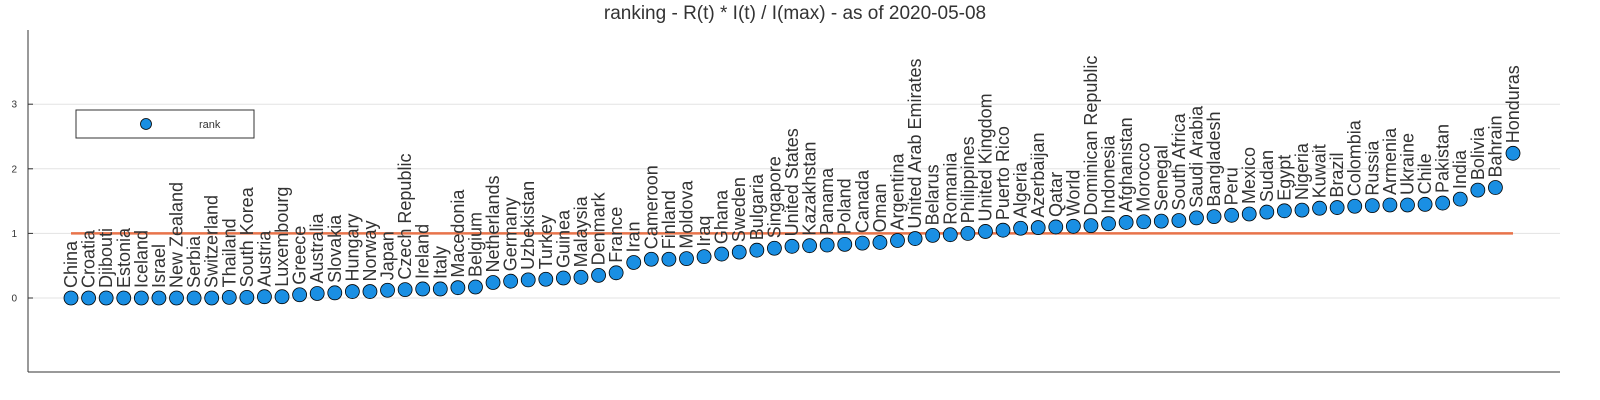 This screenshot has width=1600, height=400. I want to click on category-label: Argentina, so click(898, 191).